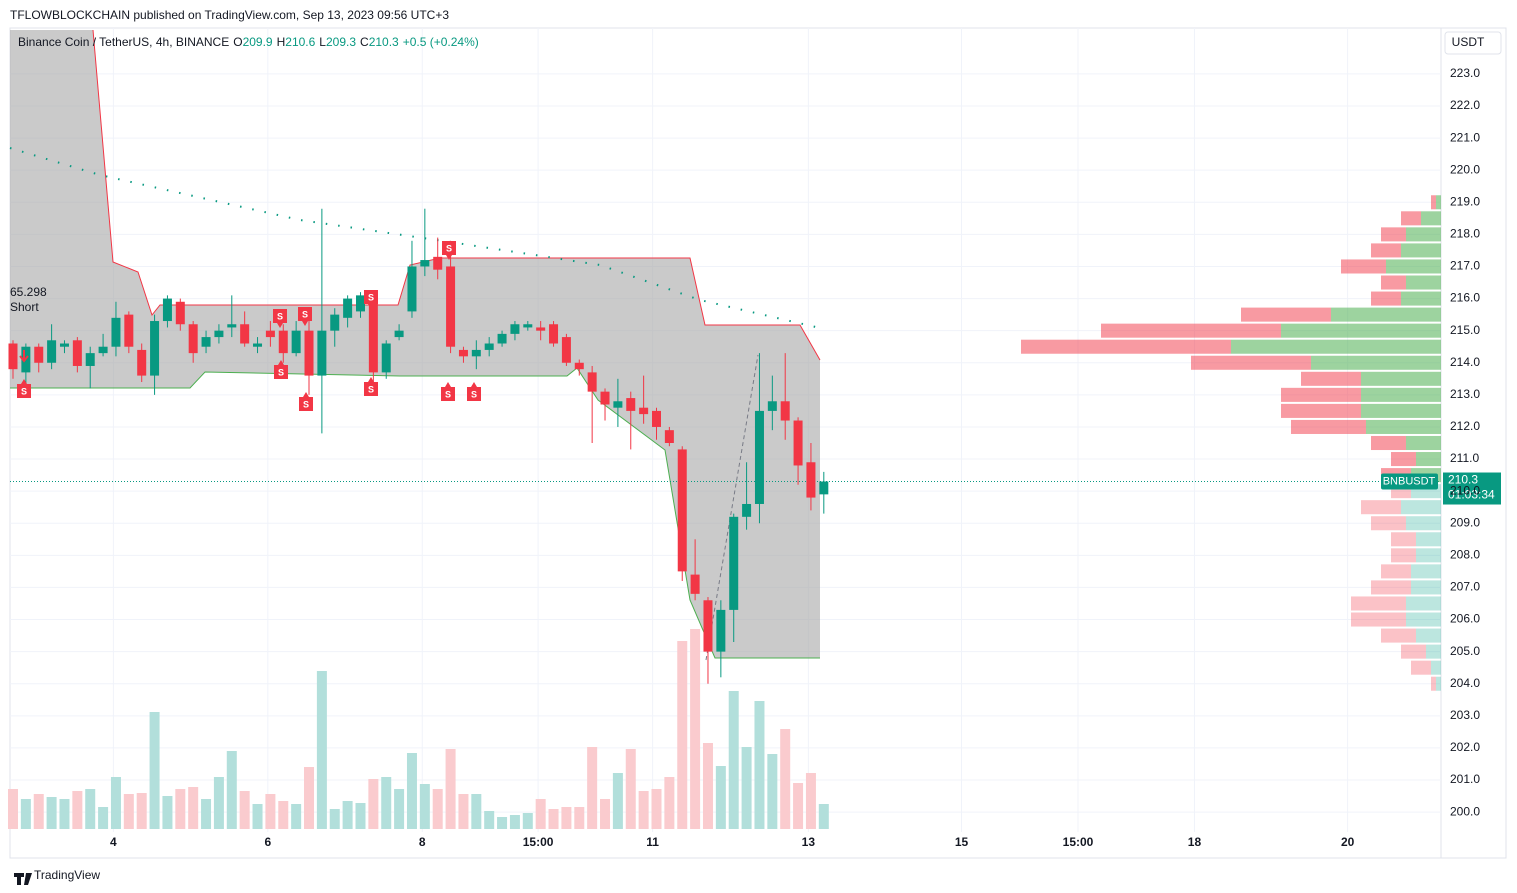 The height and width of the screenshot is (893, 1517). I want to click on footer: TradingView, so click(67, 875).